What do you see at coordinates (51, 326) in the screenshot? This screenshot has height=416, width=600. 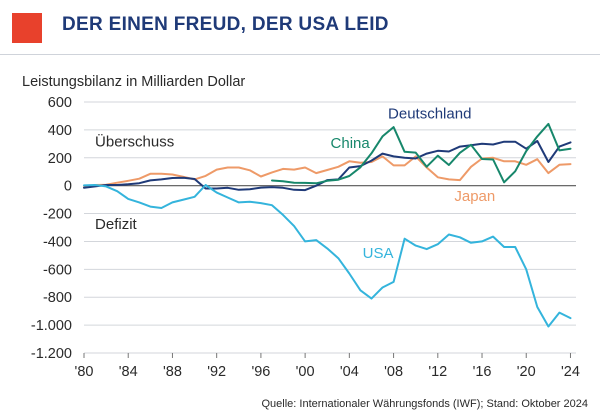 I see `y-tick-label: -1.000` at bounding box center [51, 326].